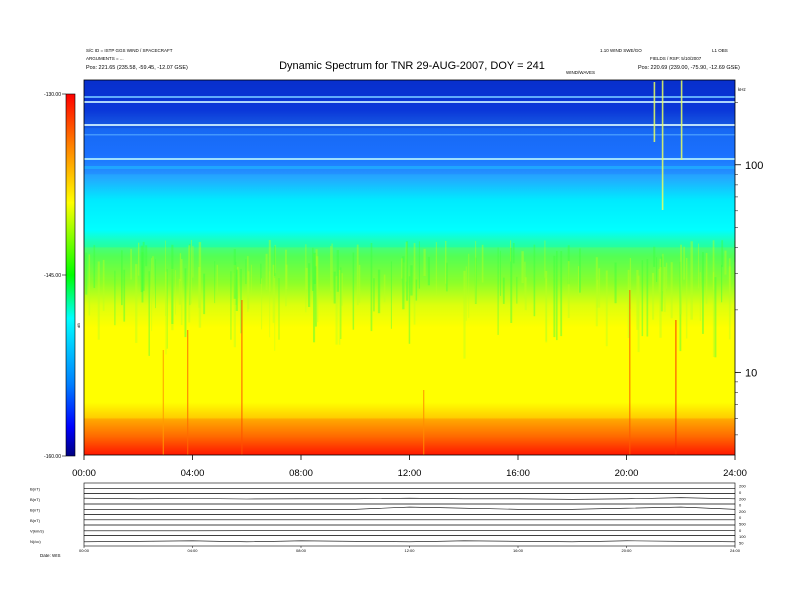 This screenshot has width=792, height=612. I want to click on y-tick-label: 100, so click(754, 166).